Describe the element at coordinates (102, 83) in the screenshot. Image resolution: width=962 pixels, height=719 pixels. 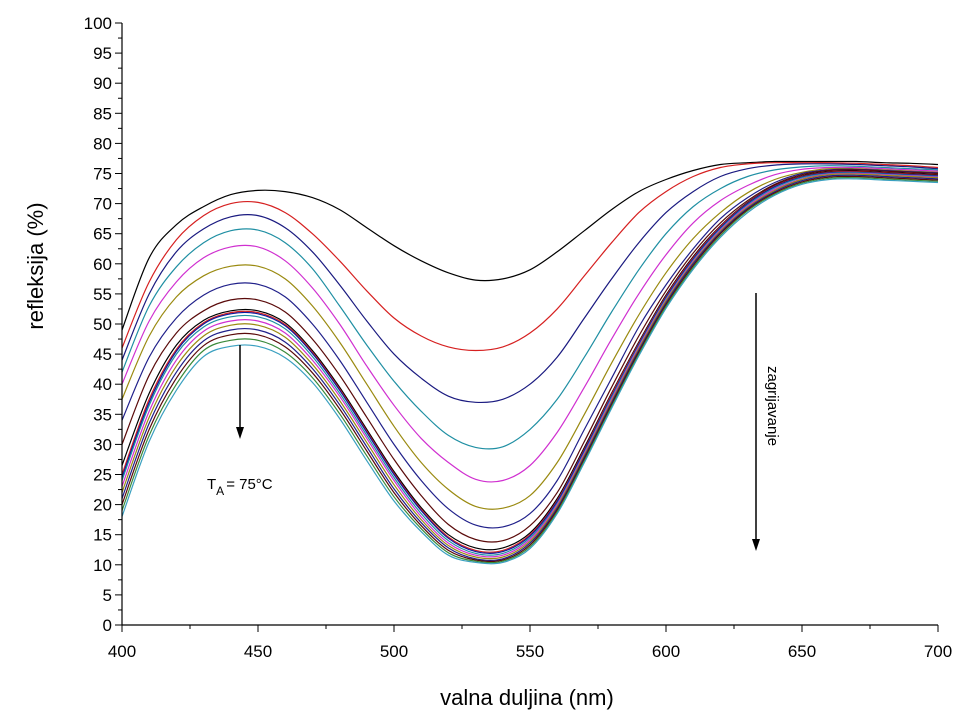
I see `y-tick-label: 90` at that location.